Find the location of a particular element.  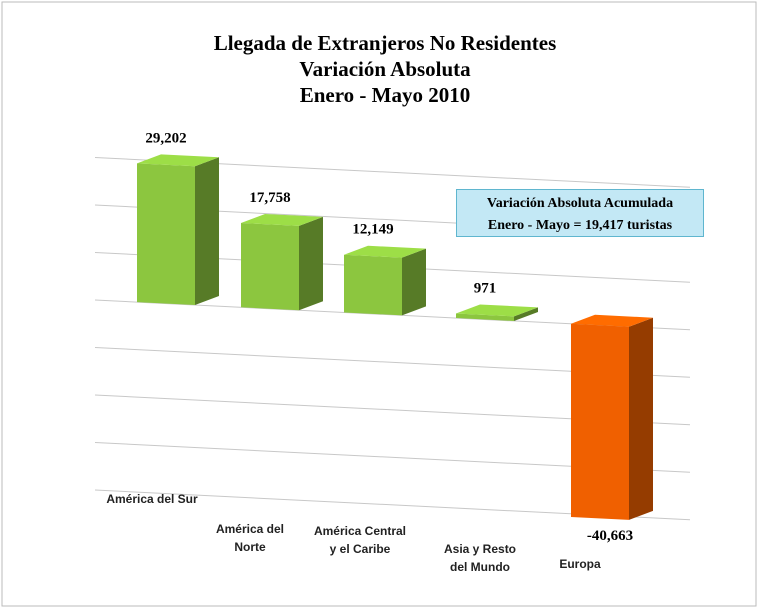

x-tick-label: América del Sur is located at coordinates (152, 499).